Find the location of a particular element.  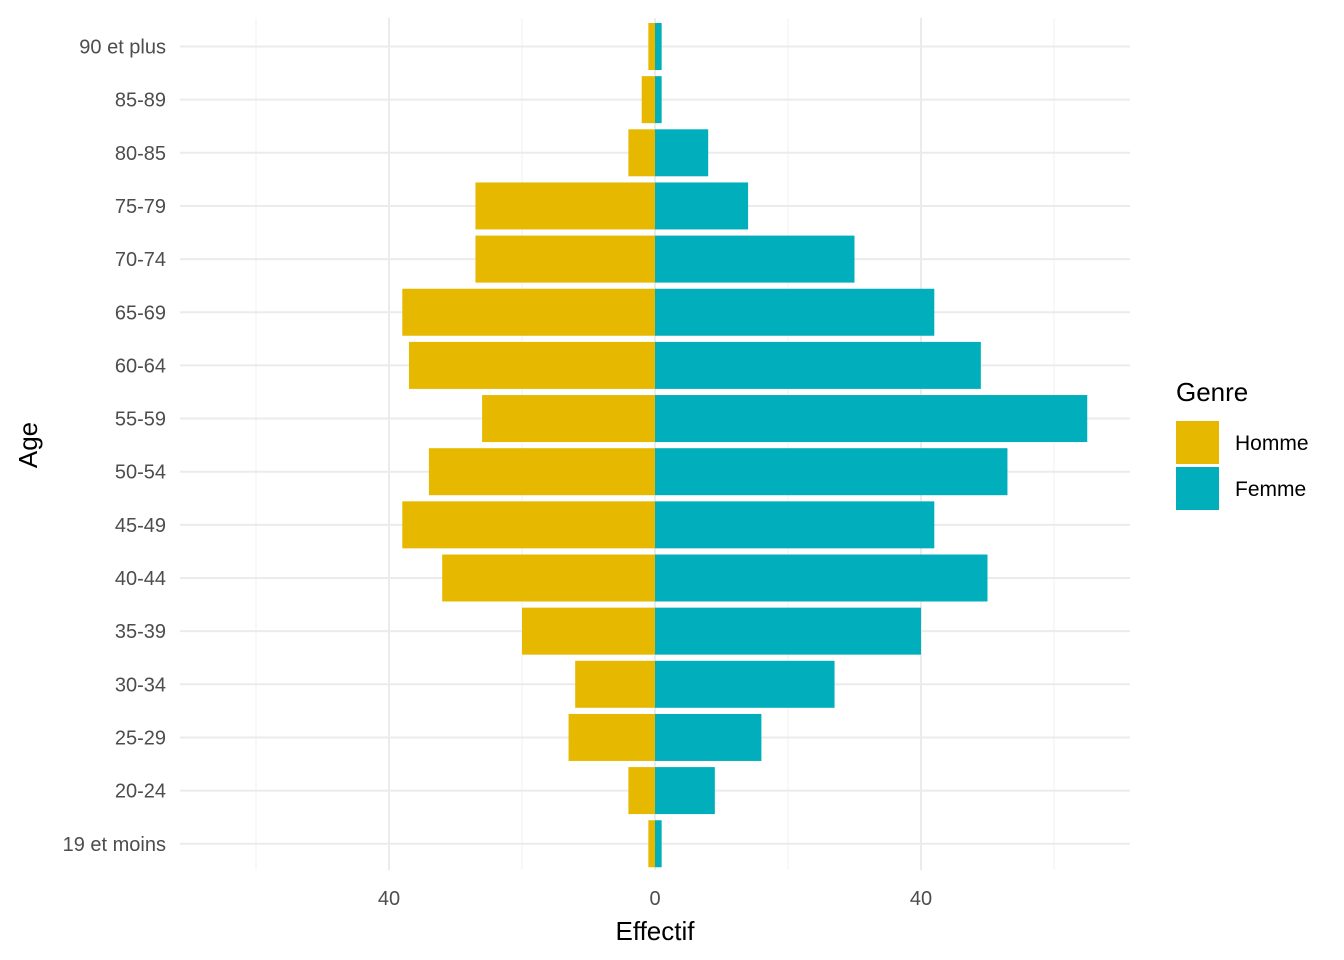

y-tick-label: 30-34 is located at coordinates (140, 685).